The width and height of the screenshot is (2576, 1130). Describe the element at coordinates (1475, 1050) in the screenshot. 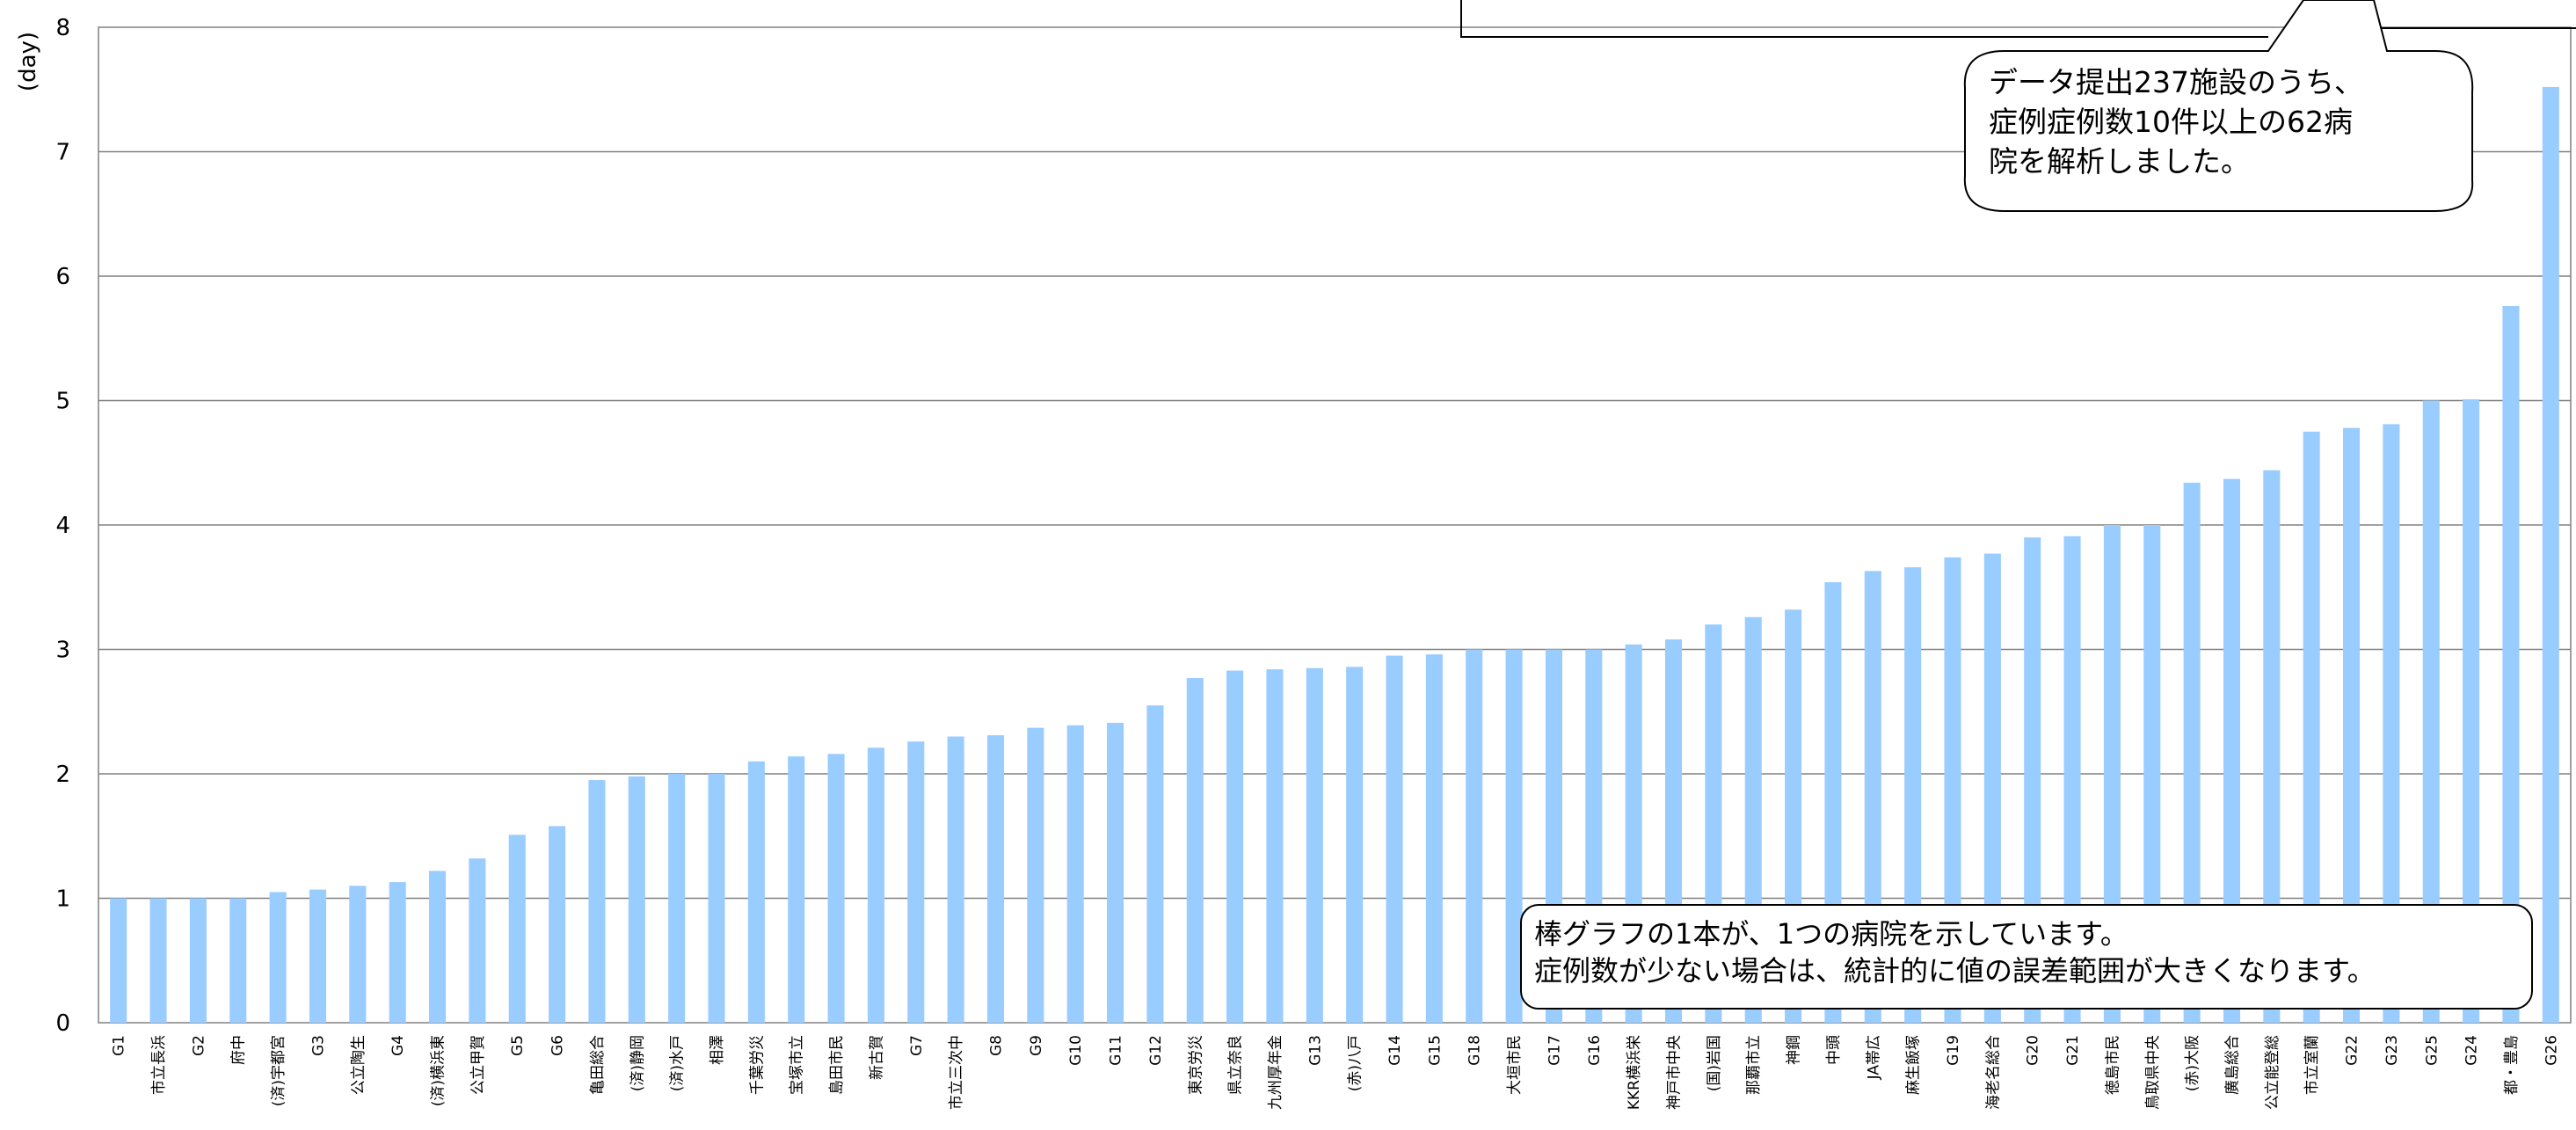

I see `x-tick-label: G18` at that location.